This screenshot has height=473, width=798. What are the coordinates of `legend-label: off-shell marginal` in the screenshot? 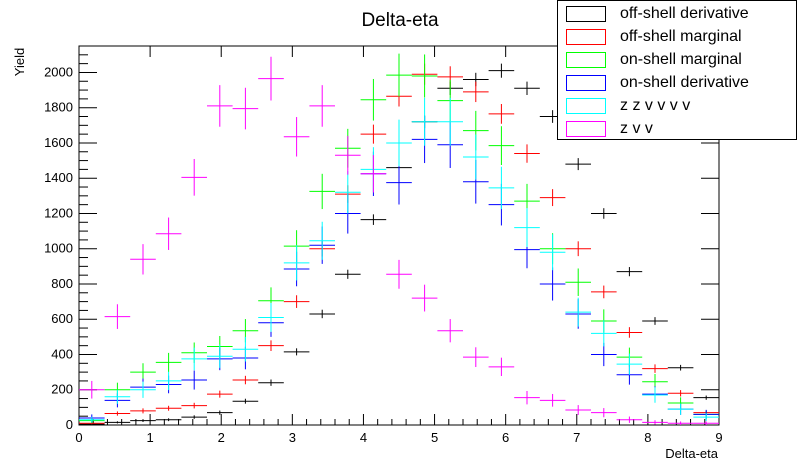 It's located at (681, 36).